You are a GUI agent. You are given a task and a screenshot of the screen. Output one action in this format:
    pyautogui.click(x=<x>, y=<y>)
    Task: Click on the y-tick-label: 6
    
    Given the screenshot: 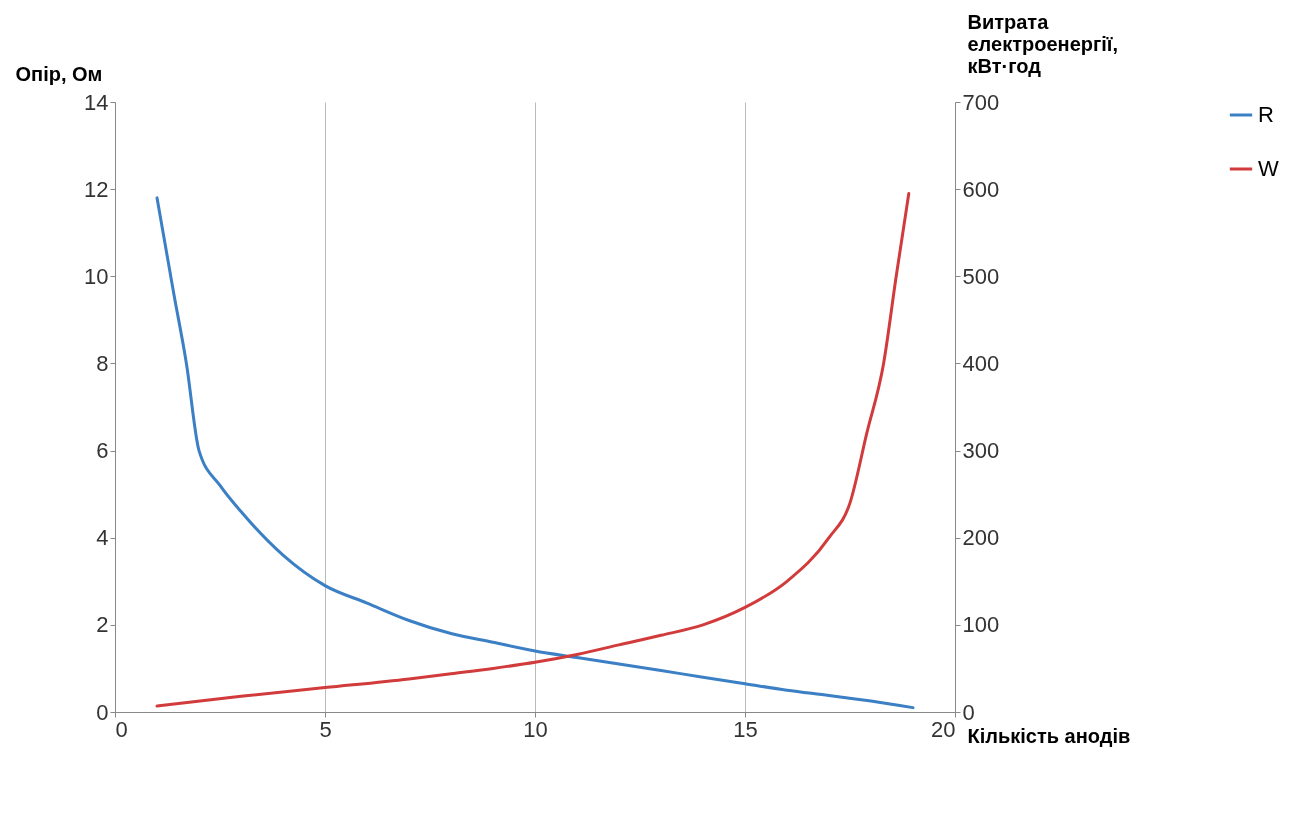 What is the action you would take?
    pyautogui.click(x=102, y=451)
    